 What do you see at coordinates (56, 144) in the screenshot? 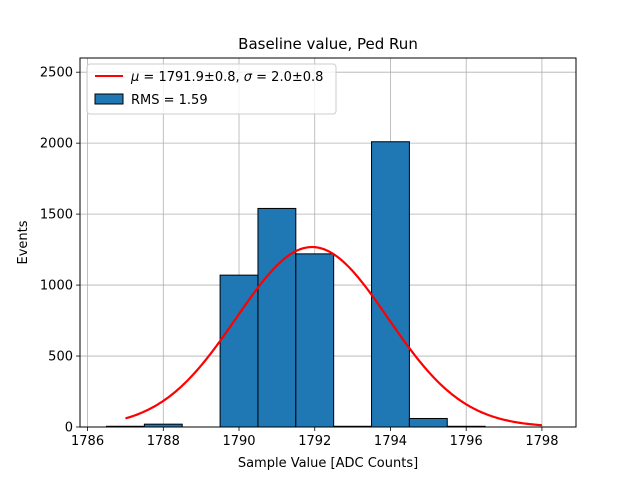
I see `y-tick-label: 2000` at bounding box center [56, 144].